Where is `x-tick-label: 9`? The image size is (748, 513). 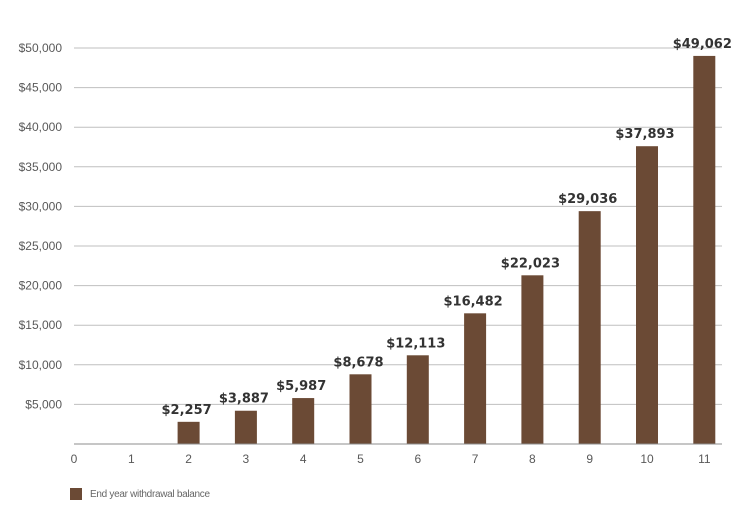 x-tick-label: 9 is located at coordinates (589, 459).